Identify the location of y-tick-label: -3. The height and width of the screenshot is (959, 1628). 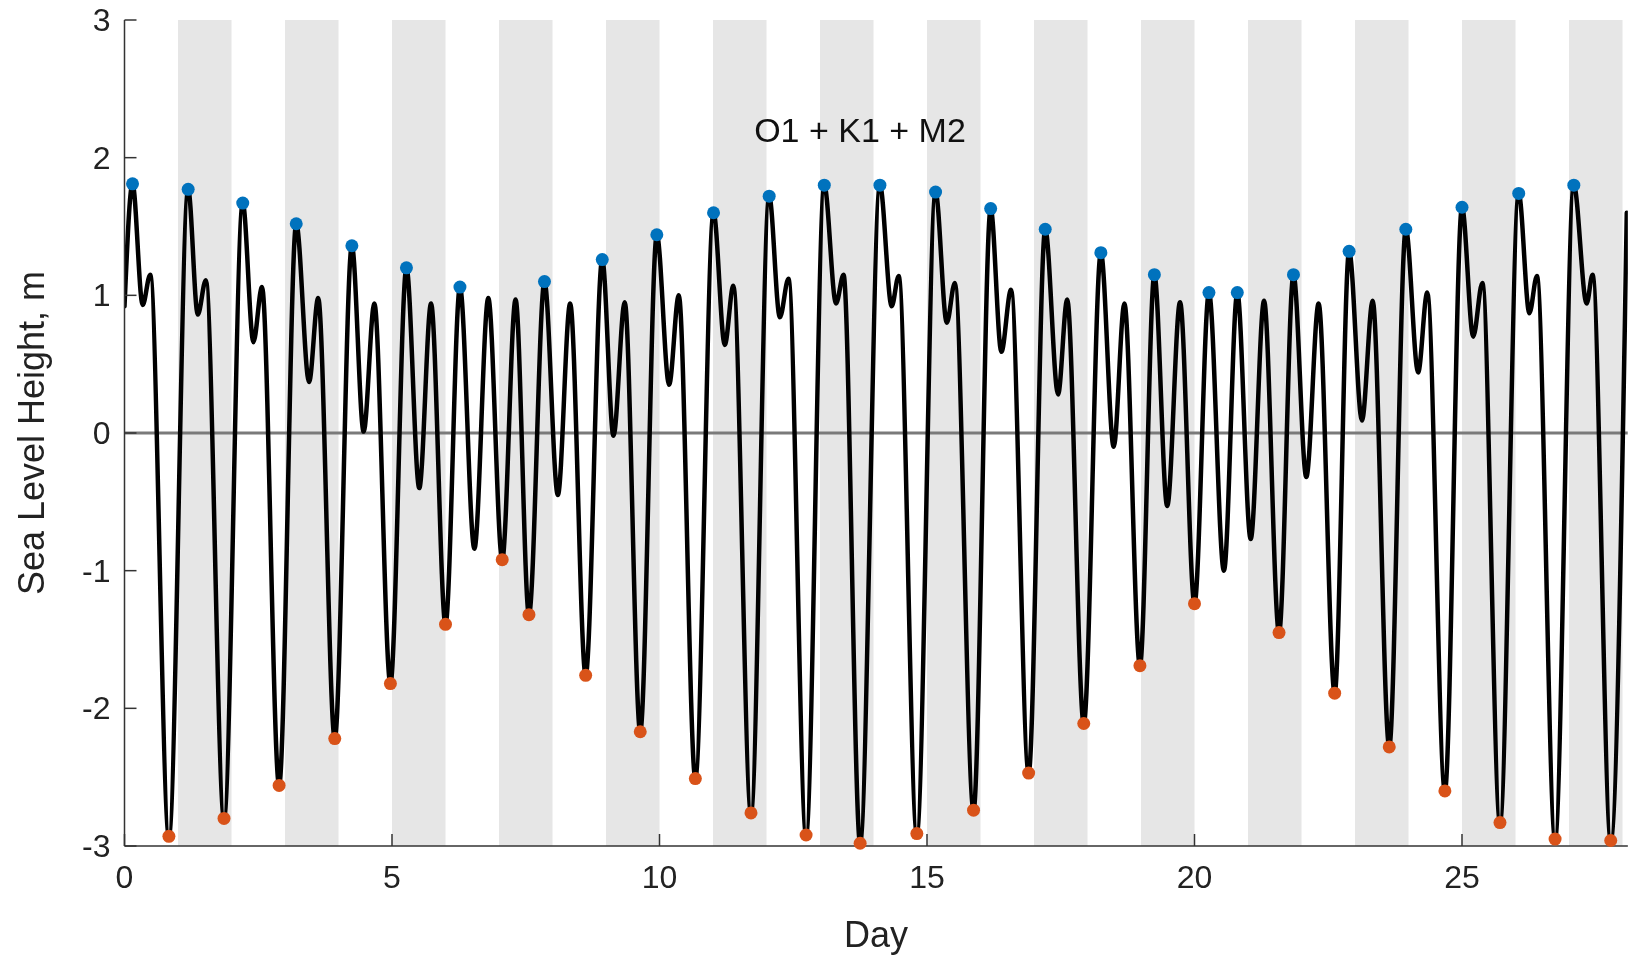
(96, 846).